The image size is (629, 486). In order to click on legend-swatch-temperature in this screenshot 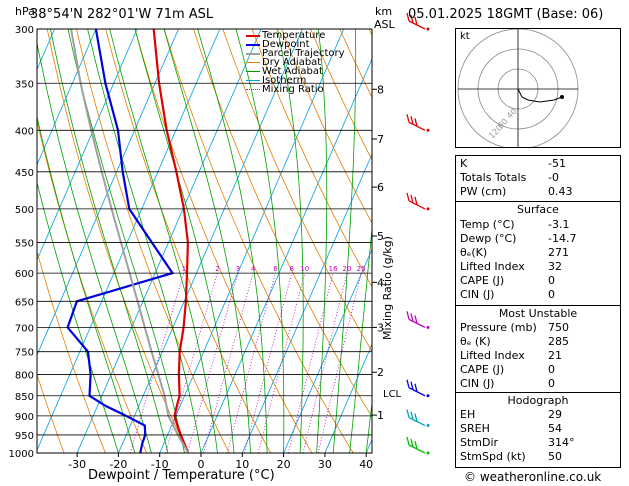, I will do `click(253, 36)`.